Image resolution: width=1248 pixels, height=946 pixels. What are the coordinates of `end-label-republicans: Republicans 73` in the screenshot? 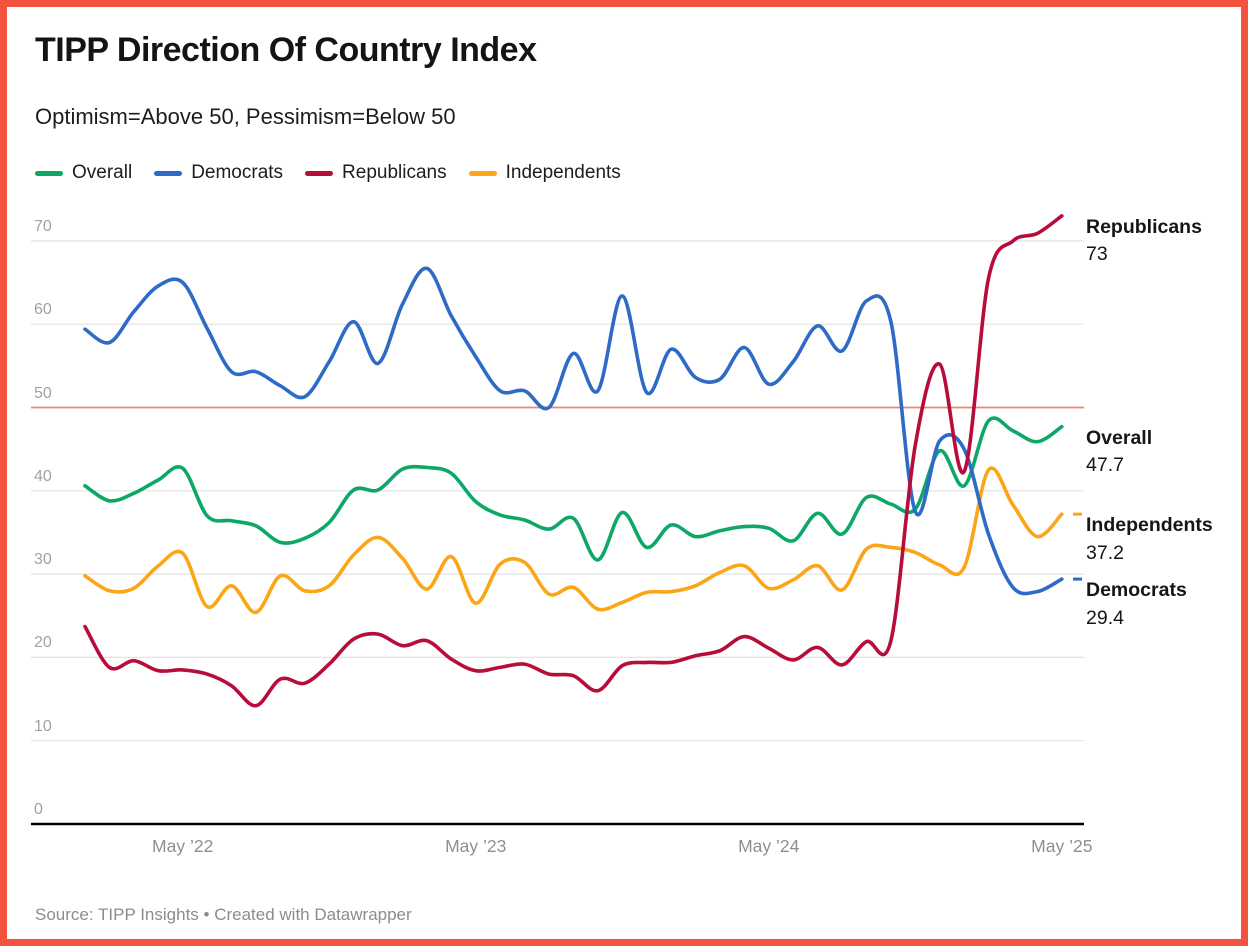 It's located at (1144, 241).